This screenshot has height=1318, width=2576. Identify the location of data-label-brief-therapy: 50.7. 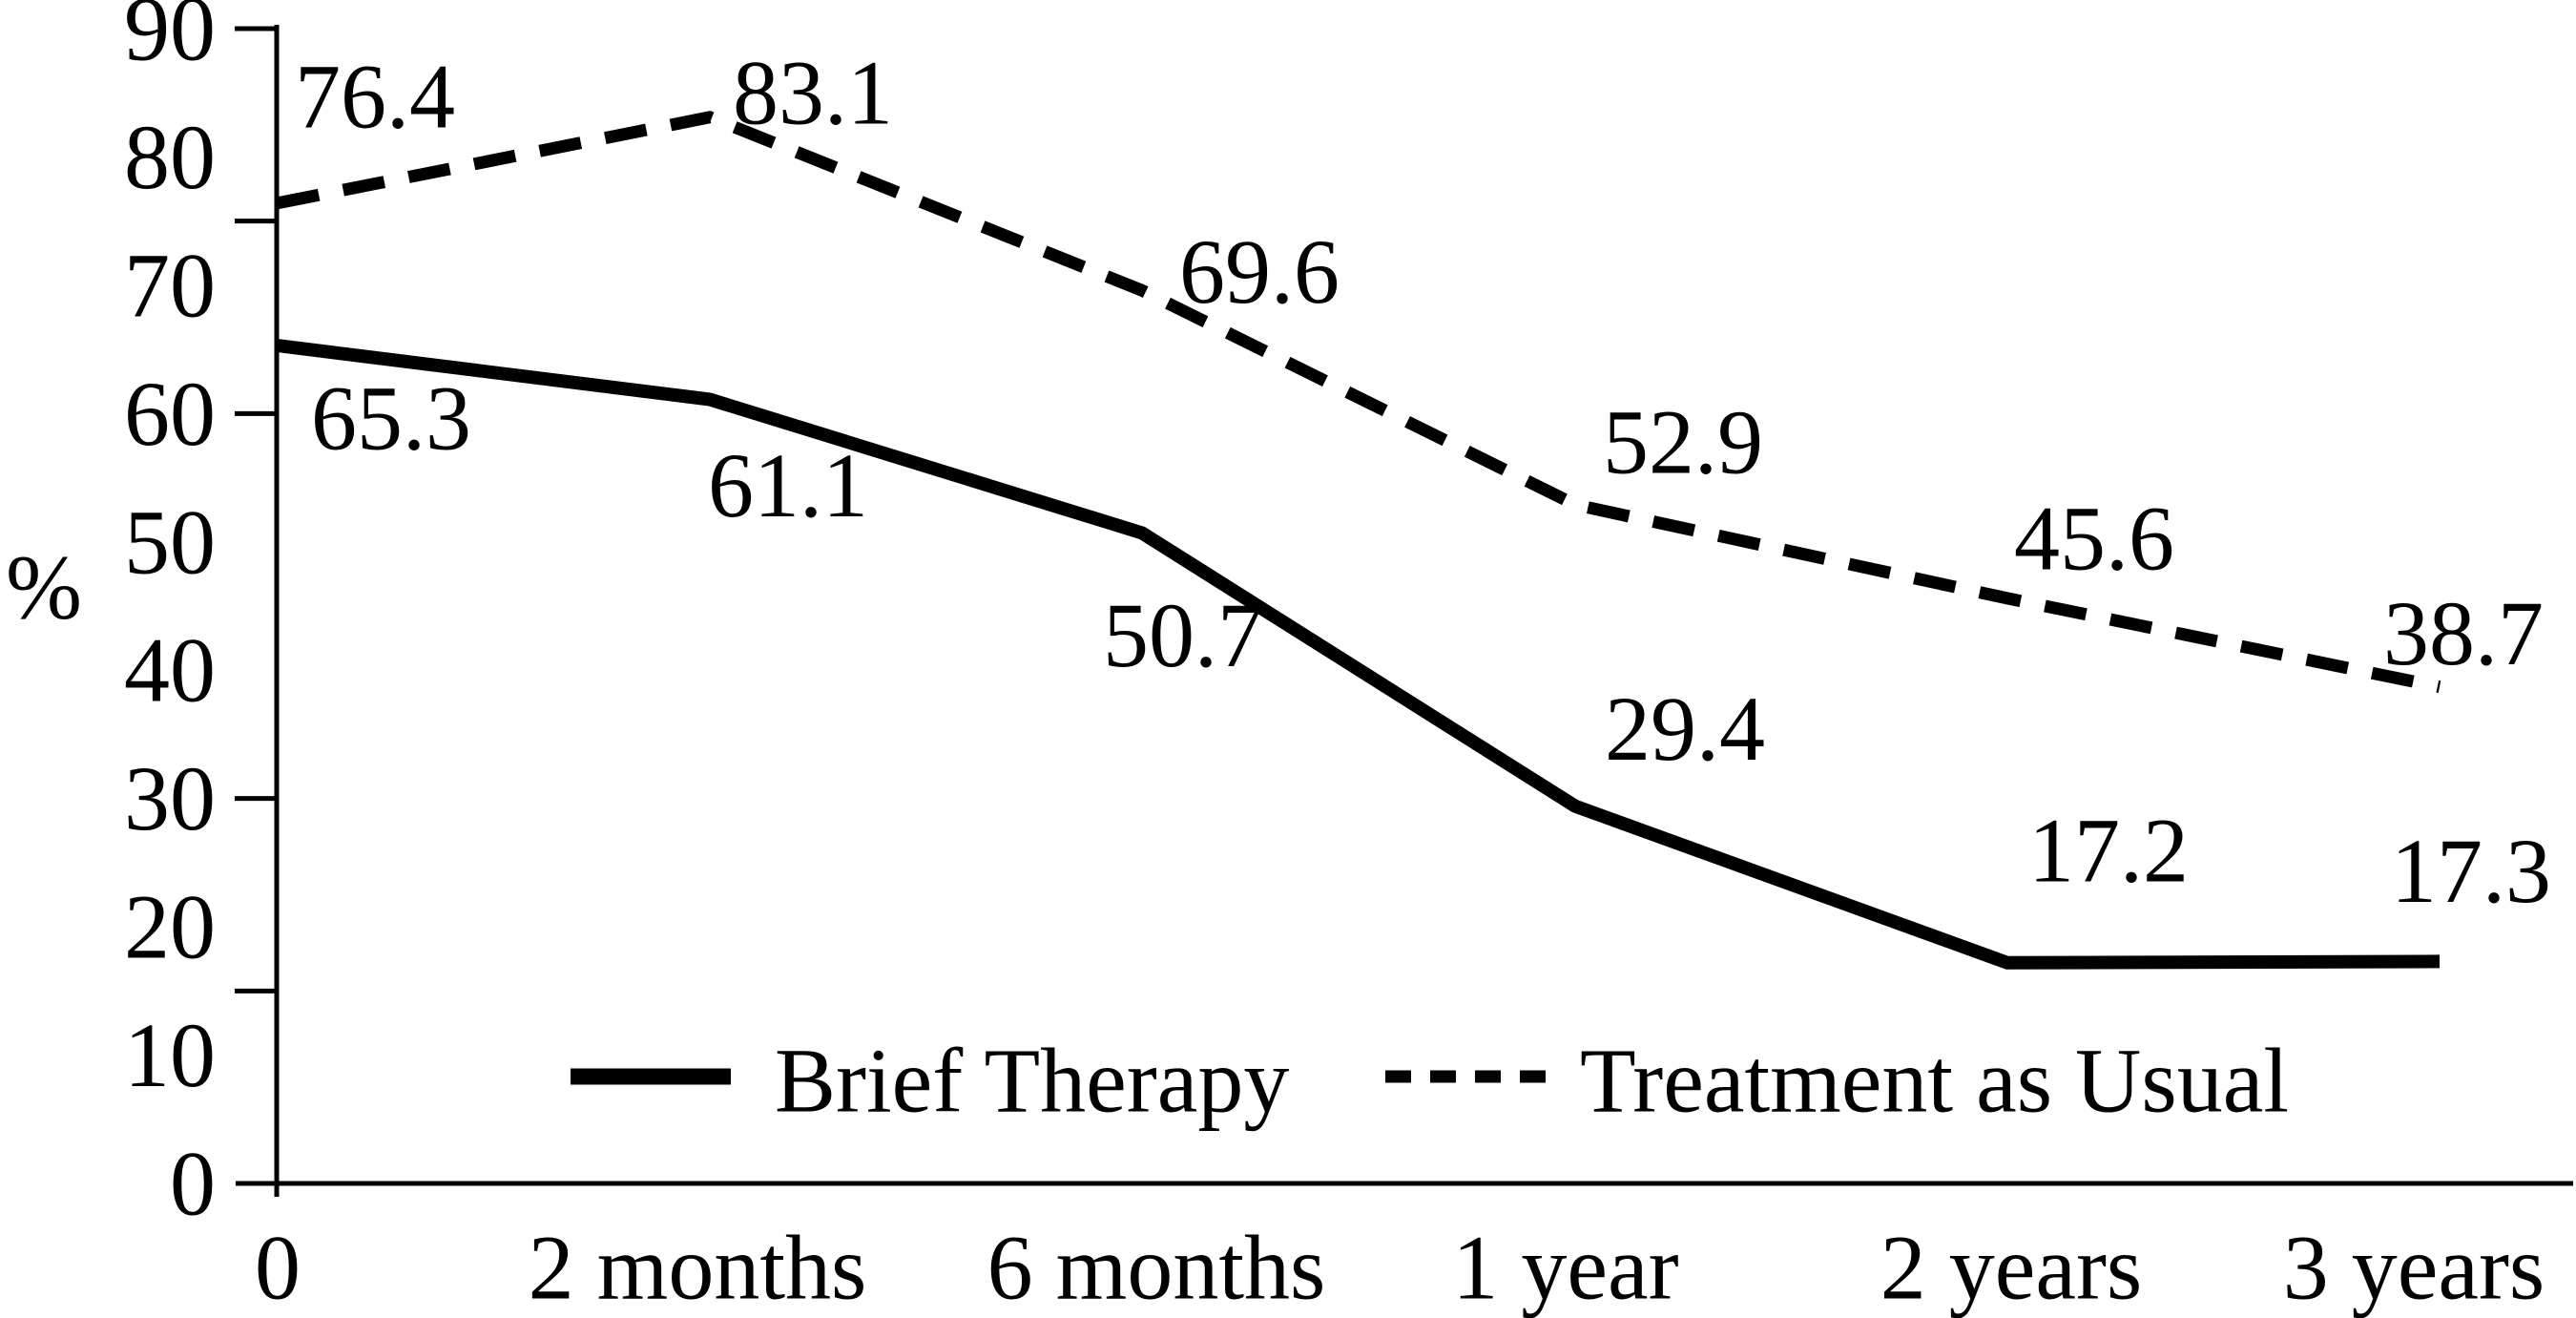
(1183, 635).